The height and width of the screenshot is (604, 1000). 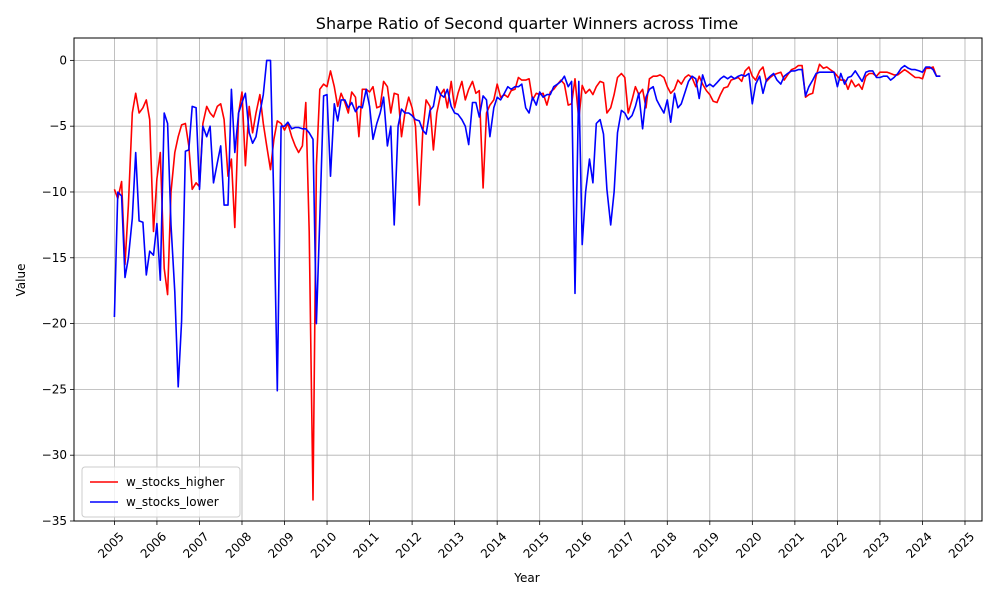 I want to click on y-tick-label: −25, so click(x=54, y=389).